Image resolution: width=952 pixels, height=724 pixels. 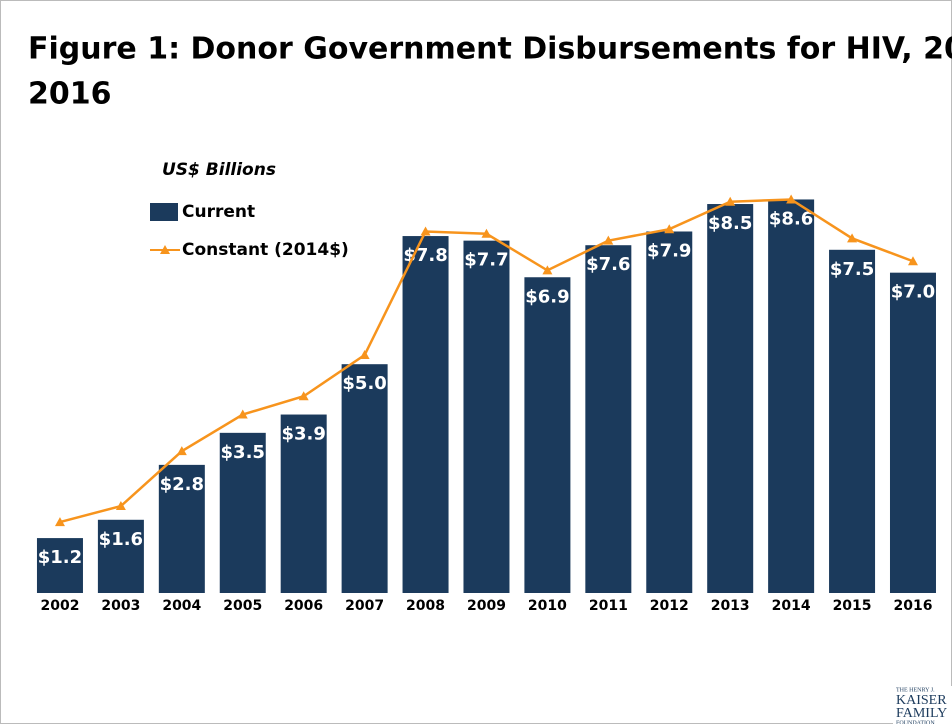 I want to click on x-tick-label: 2003, so click(x=120, y=606).